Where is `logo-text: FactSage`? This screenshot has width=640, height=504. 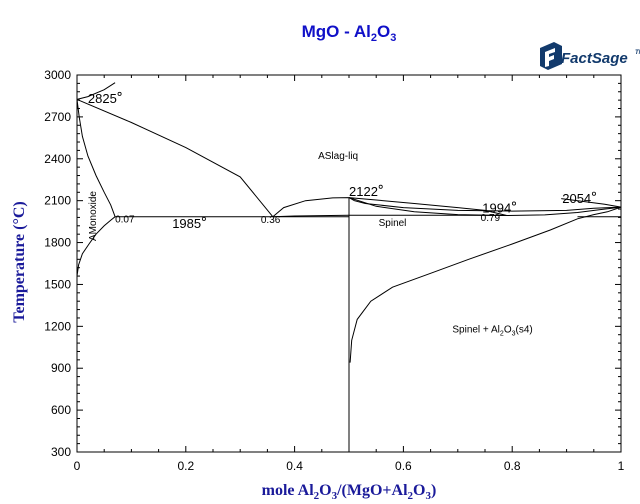 logo-text: FactSage is located at coordinates (594, 58).